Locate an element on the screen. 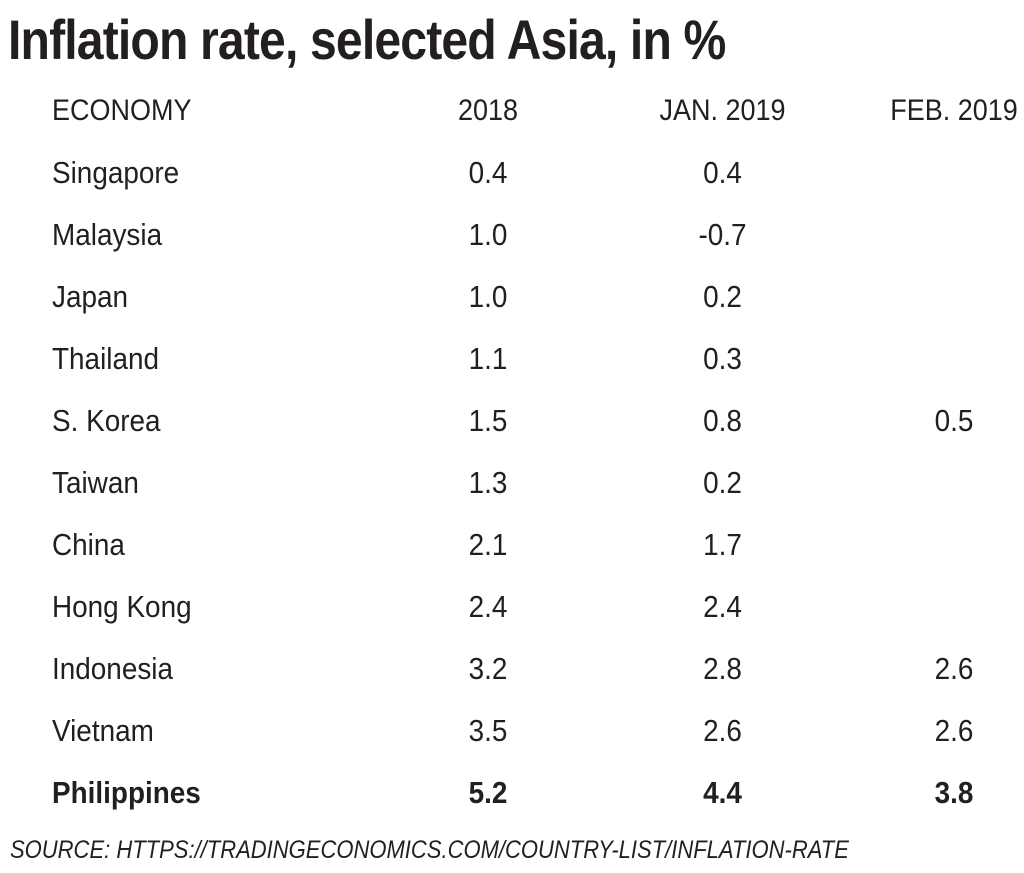  cell-jan-2019: 0.4 is located at coordinates (722, 172).